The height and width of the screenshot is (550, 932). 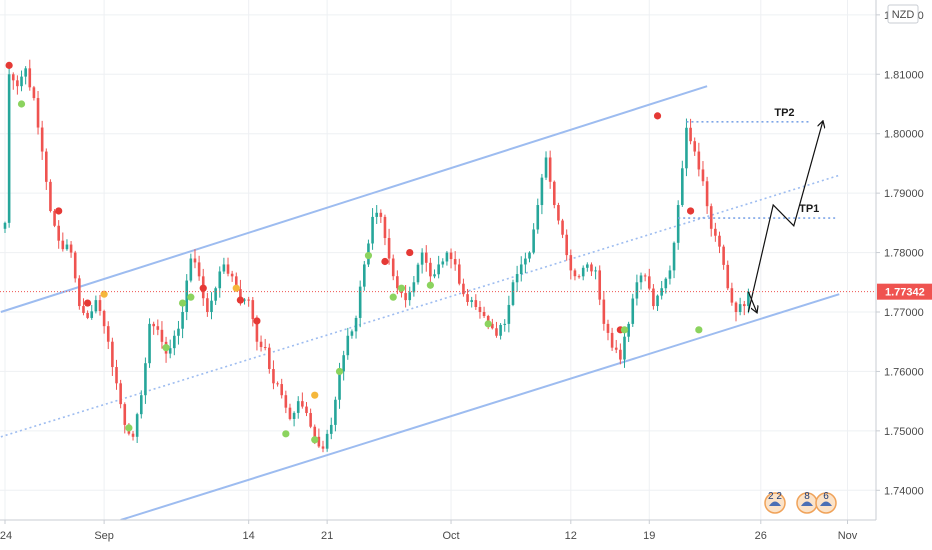 I want to click on current-price-tag-bg, so click(x=904, y=291).